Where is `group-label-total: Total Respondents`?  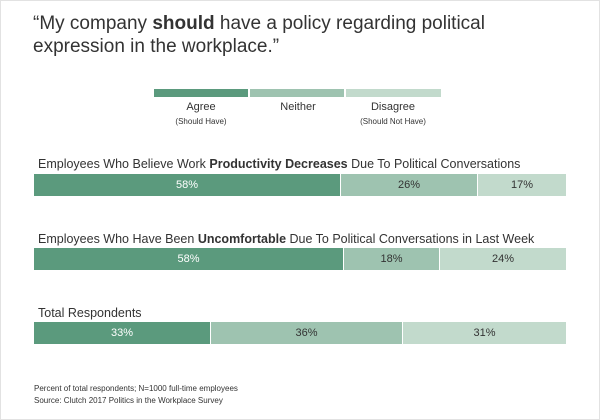
group-label-total: Total Respondents is located at coordinates (90, 313).